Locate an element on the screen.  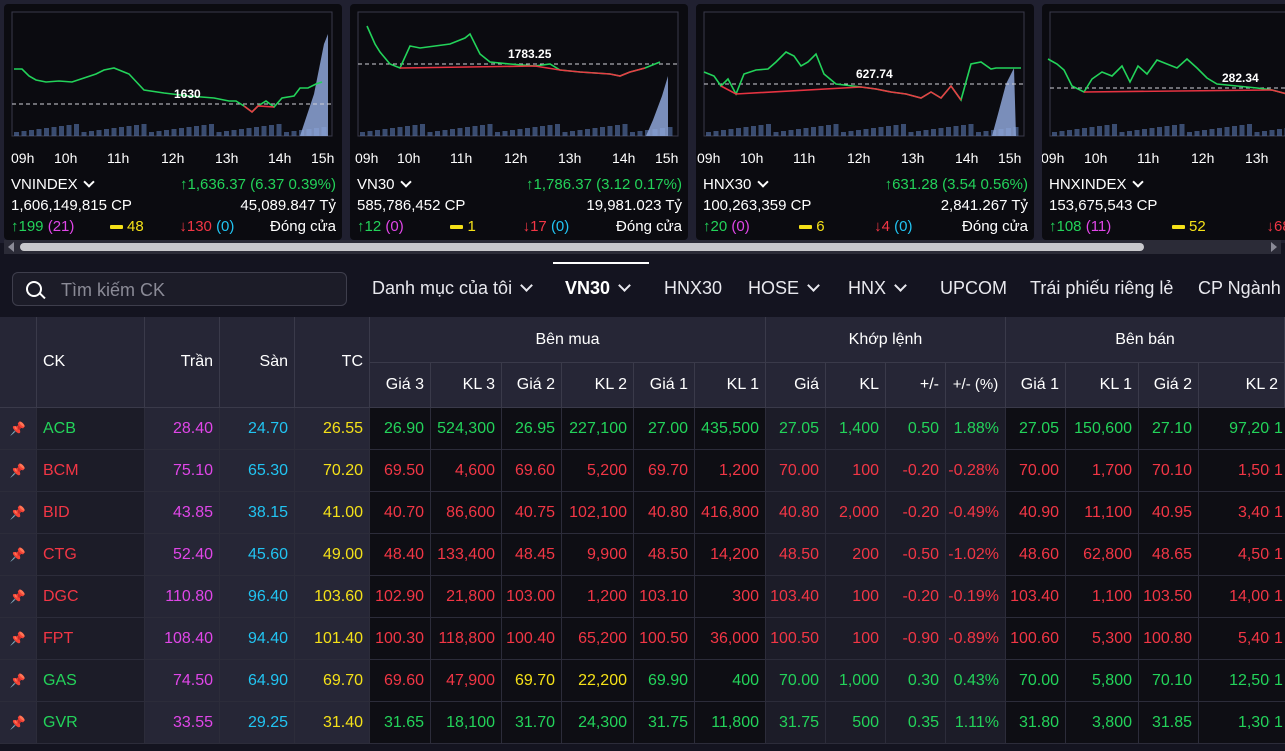
intraday-chart: 1630 is located at coordinates (172, 74).